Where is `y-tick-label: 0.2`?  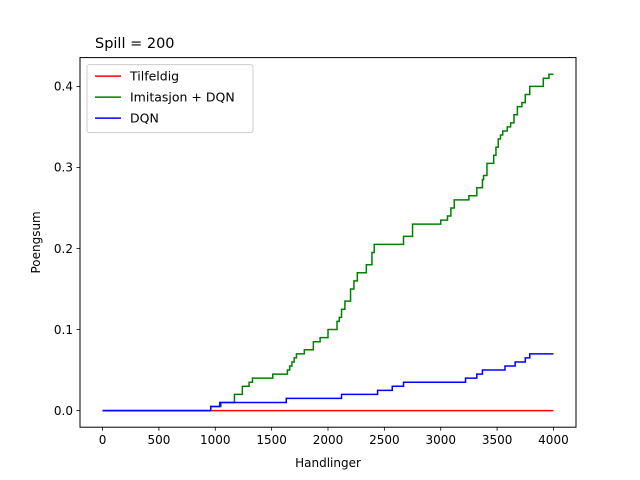 y-tick-label: 0.2 is located at coordinates (63, 249).